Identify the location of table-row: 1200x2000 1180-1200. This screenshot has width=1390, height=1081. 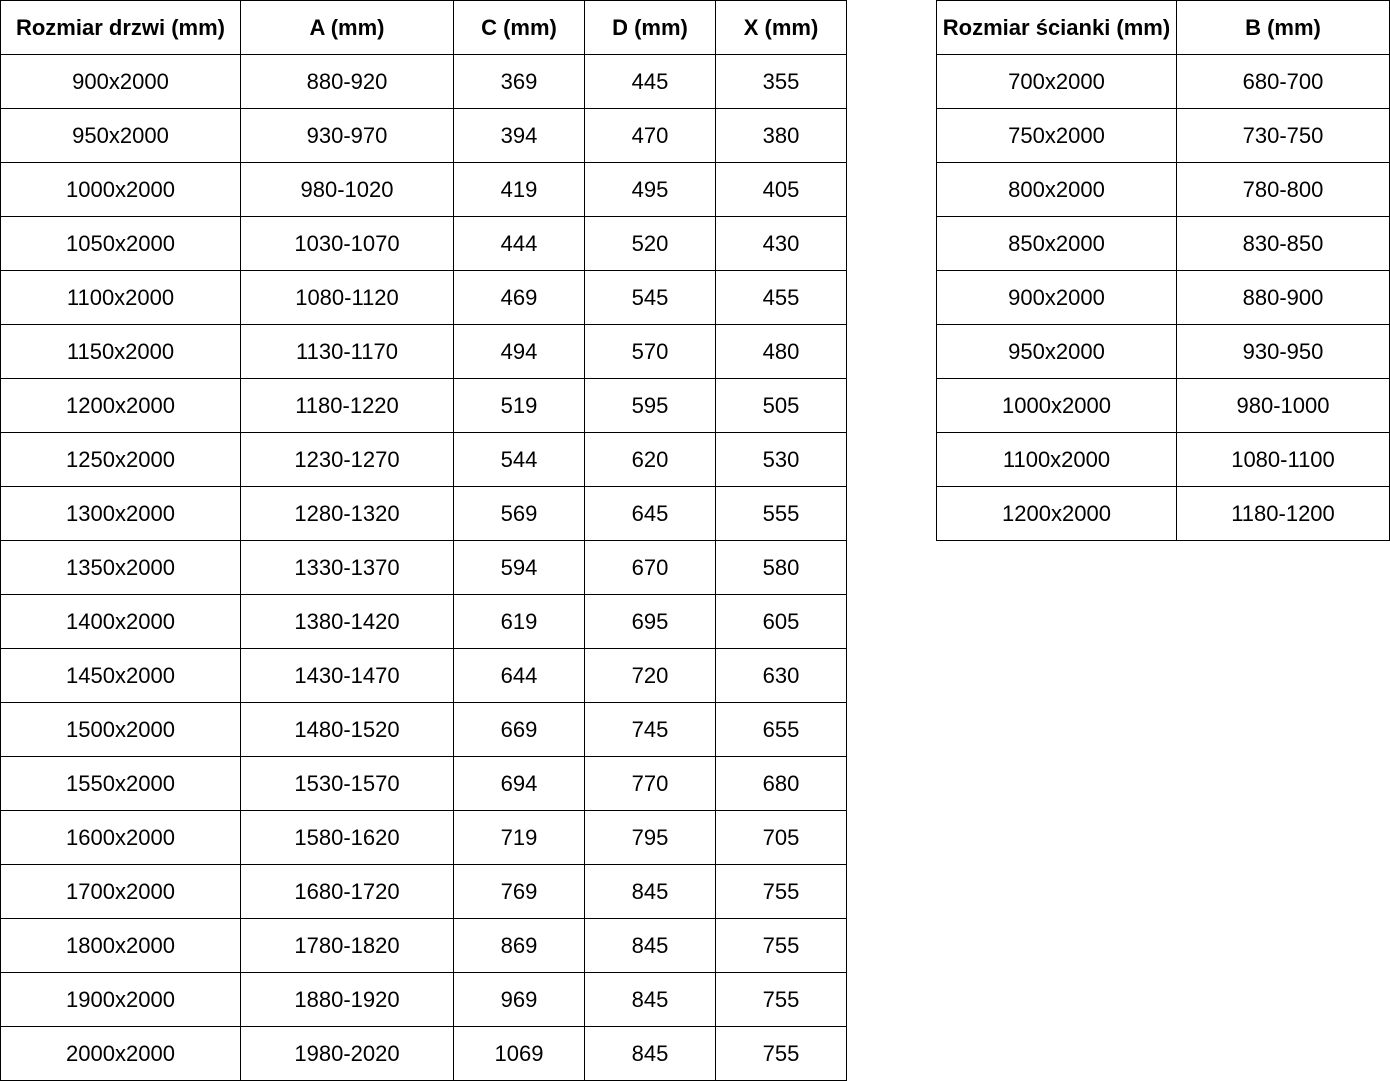
(1163, 513).